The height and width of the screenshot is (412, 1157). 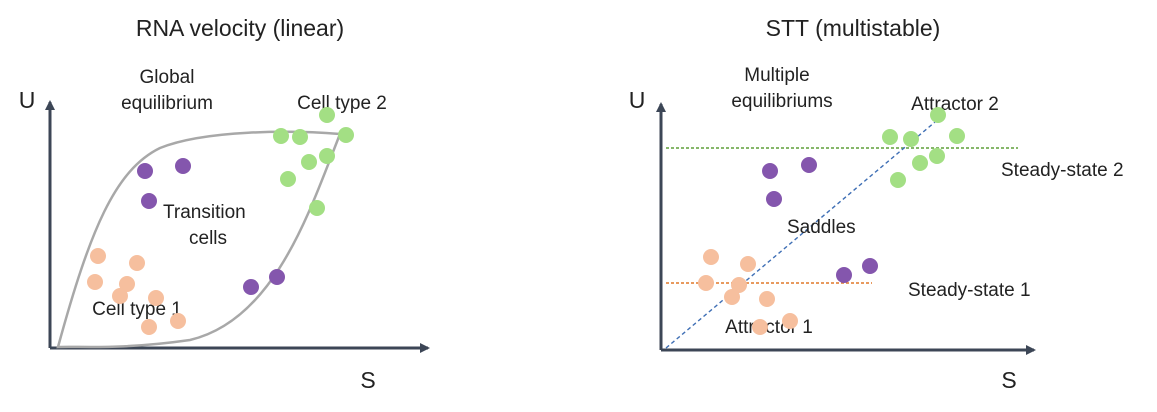 I want to click on left-purple-cells, so click(x=211, y=226).